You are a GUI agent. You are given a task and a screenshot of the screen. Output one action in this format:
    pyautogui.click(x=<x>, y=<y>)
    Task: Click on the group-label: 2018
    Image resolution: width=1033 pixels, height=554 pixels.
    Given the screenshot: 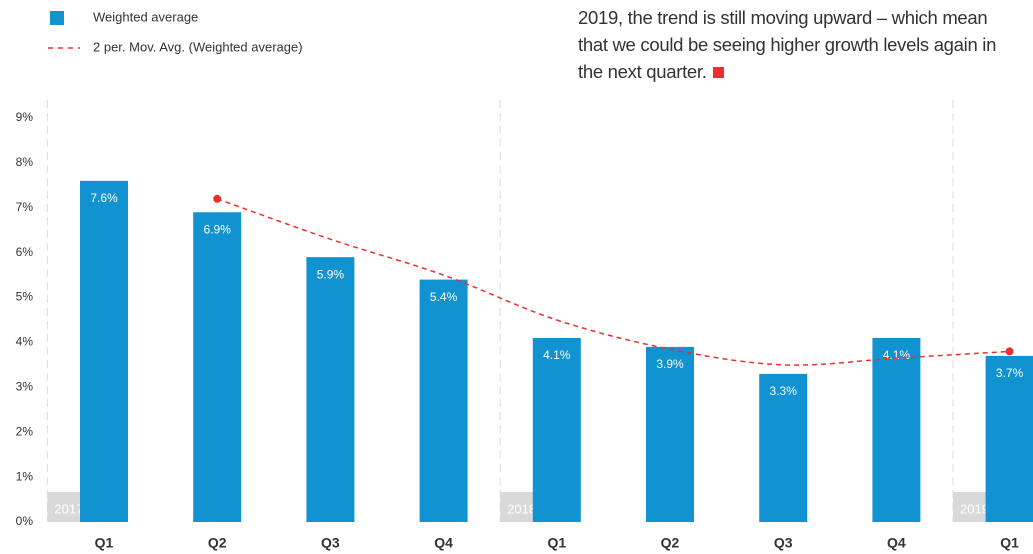 What is the action you would take?
    pyautogui.click(x=521, y=508)
    